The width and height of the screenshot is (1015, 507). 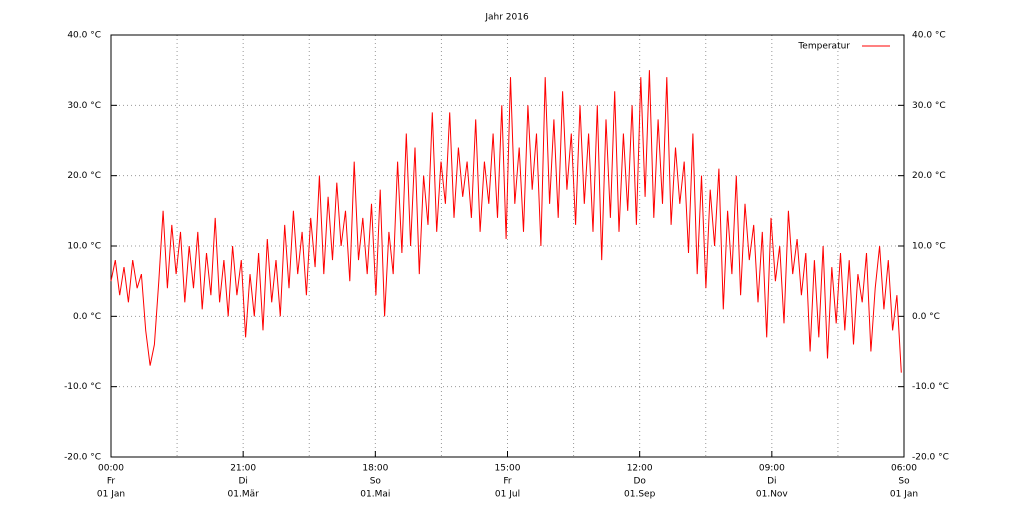 What do you see at coordinates (244, 495) in the screenshot?
I see `x-tick-label: 01.Mär` at bounding box center [244, 495].